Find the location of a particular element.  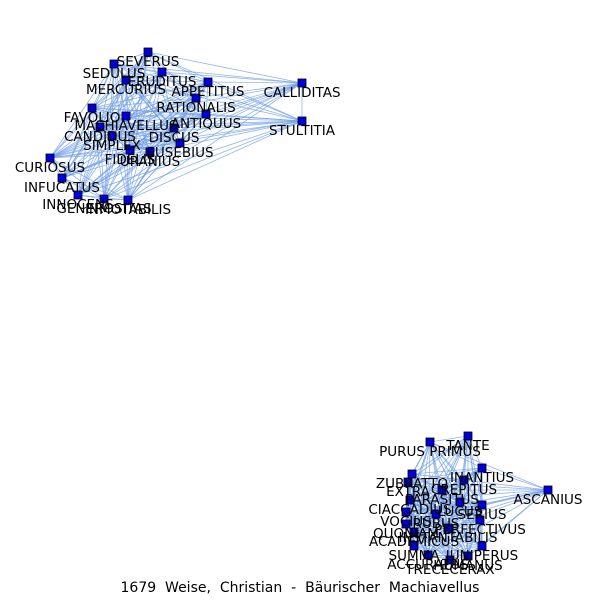

node-label: GENEROSITAS is located at coordinates (103, 209).